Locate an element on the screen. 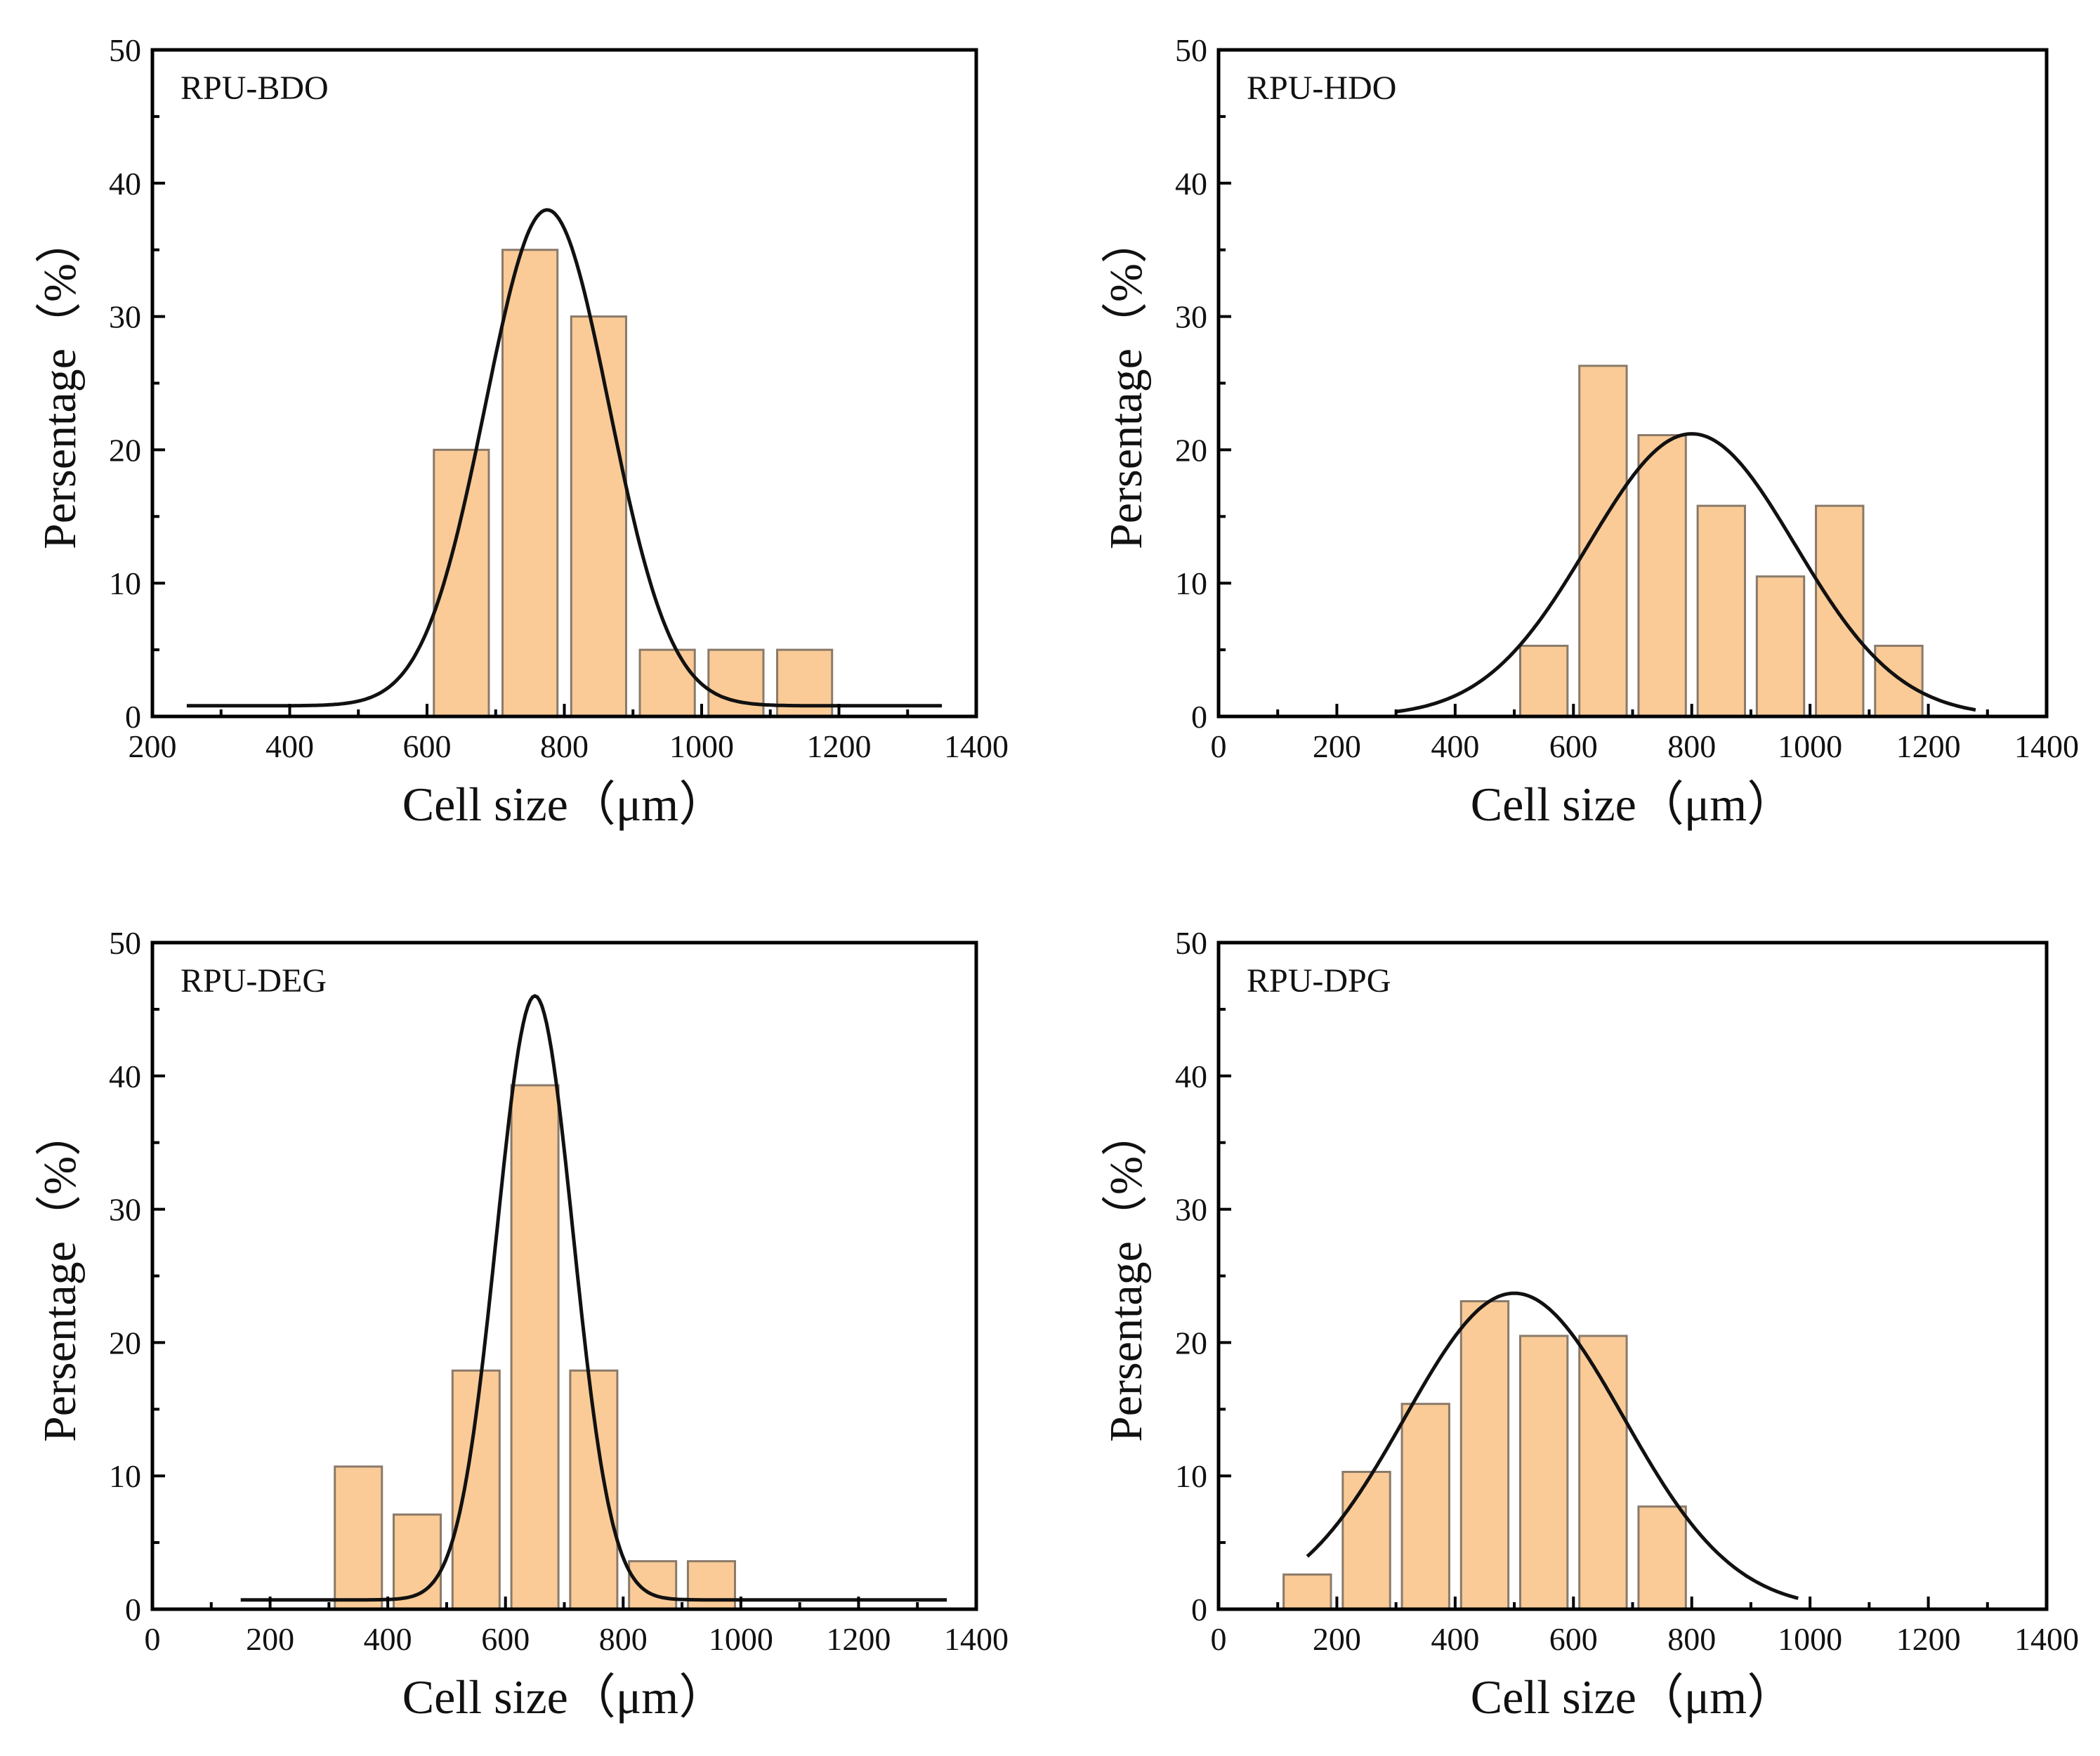 This screenshot has width=2100, height=1756. panel-title: RPU-DEG is located at coordinates (254, 981).